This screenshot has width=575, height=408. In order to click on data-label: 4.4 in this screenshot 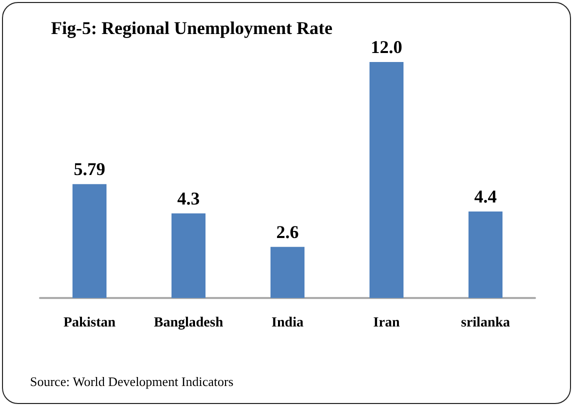, I will do `click(485, 196)`.